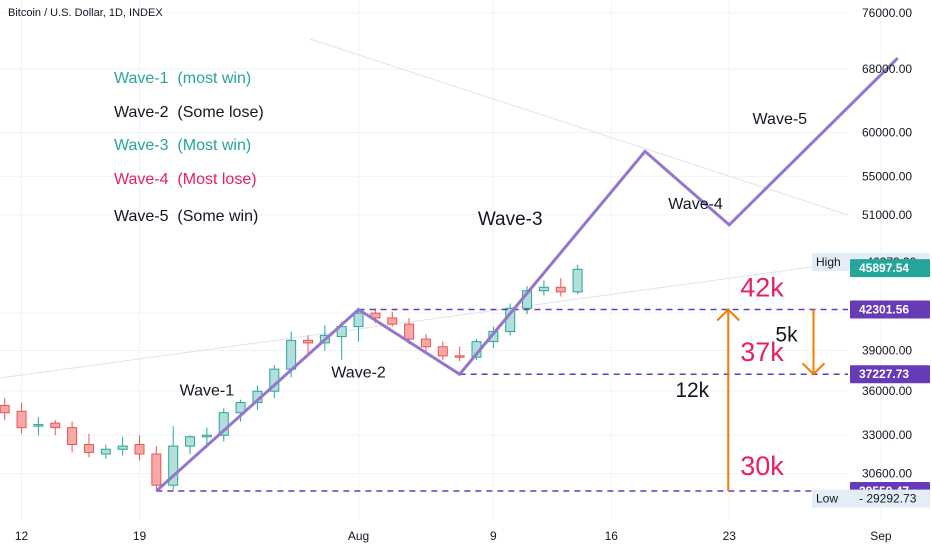  What do you see at coordinates (358, 372) in the screenshot?
I see `wave-label: Wave-2` at bounding box center [358, 372].